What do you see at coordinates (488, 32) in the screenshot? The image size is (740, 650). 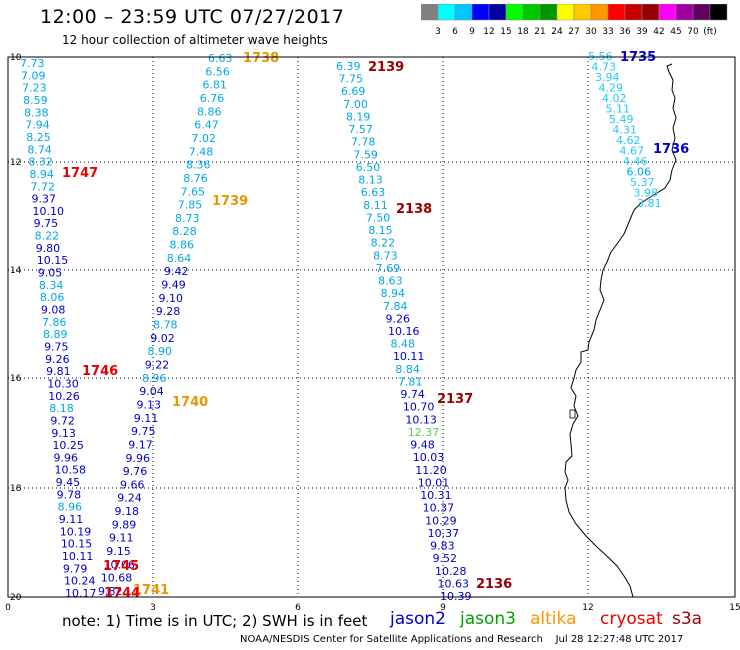 I see `colorbar-label: 12` at bounding box center [488, 32].